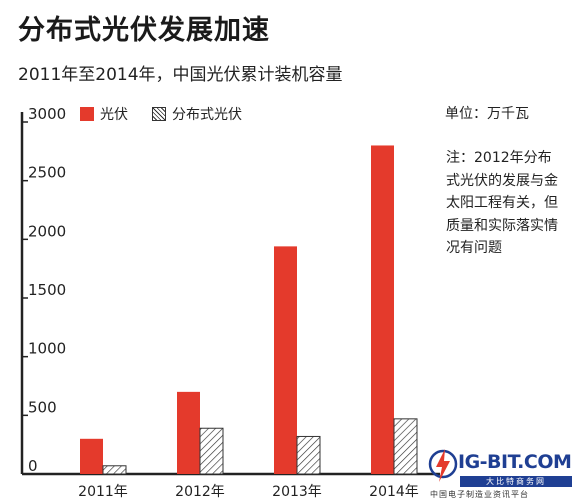 The image size is (580, 502). What do you see at coordinates (159, 114) in the screenshot?
I see `legend-swatch-hatch-icon` at bounding box center [159, 114].